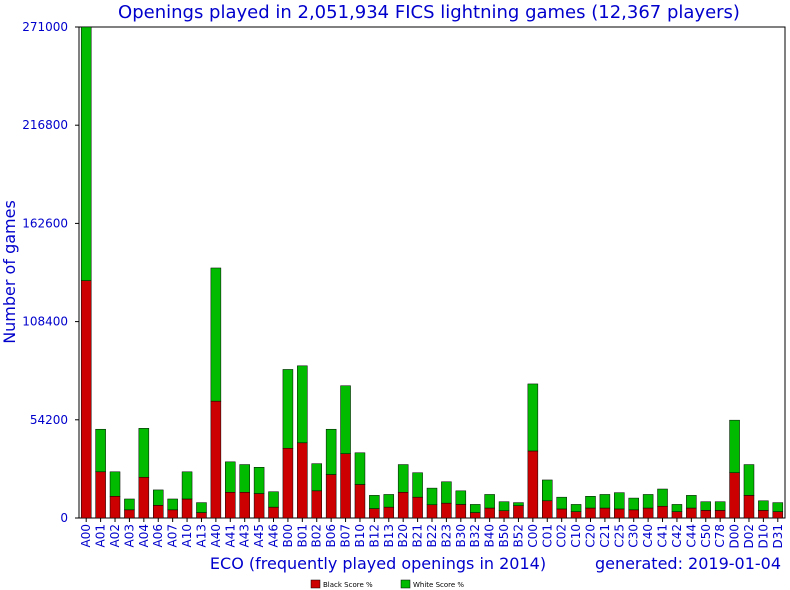 The width and height of the screenshot is (790, 590). Describe the element at coordinates (288, 483) in the screenshot. I see `bar-black-B00` at that location.